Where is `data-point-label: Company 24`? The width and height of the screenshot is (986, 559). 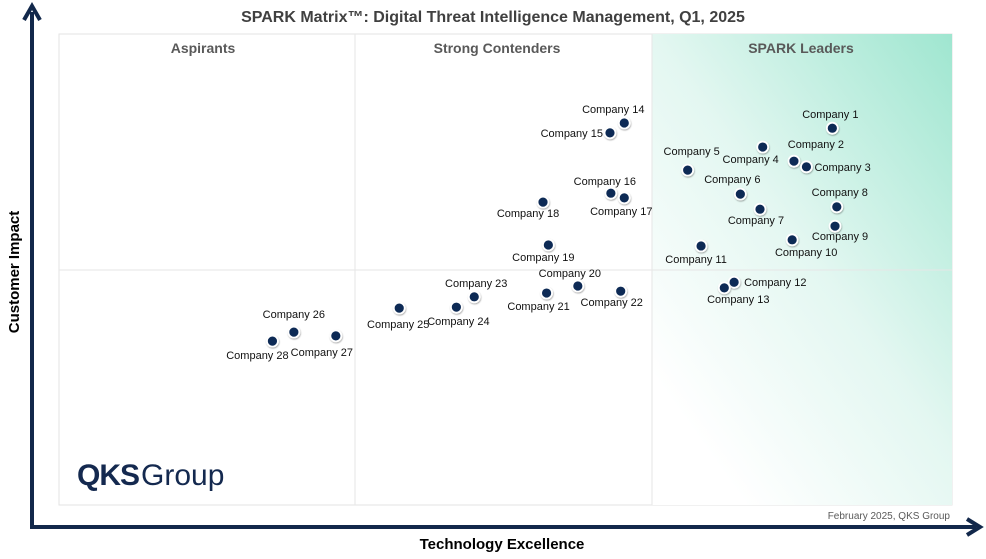
data-point-label: Company 24 is located at coordinates (458, 322).